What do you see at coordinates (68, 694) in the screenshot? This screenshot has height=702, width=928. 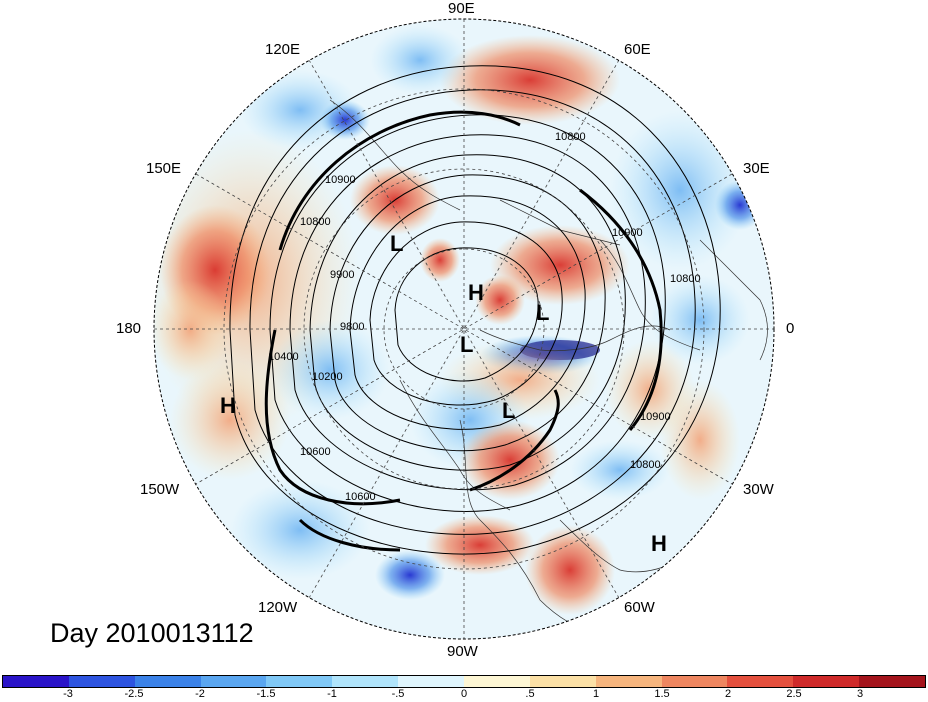 I see `colorbar-tick-label: -3` at bounding box center [68, 694].